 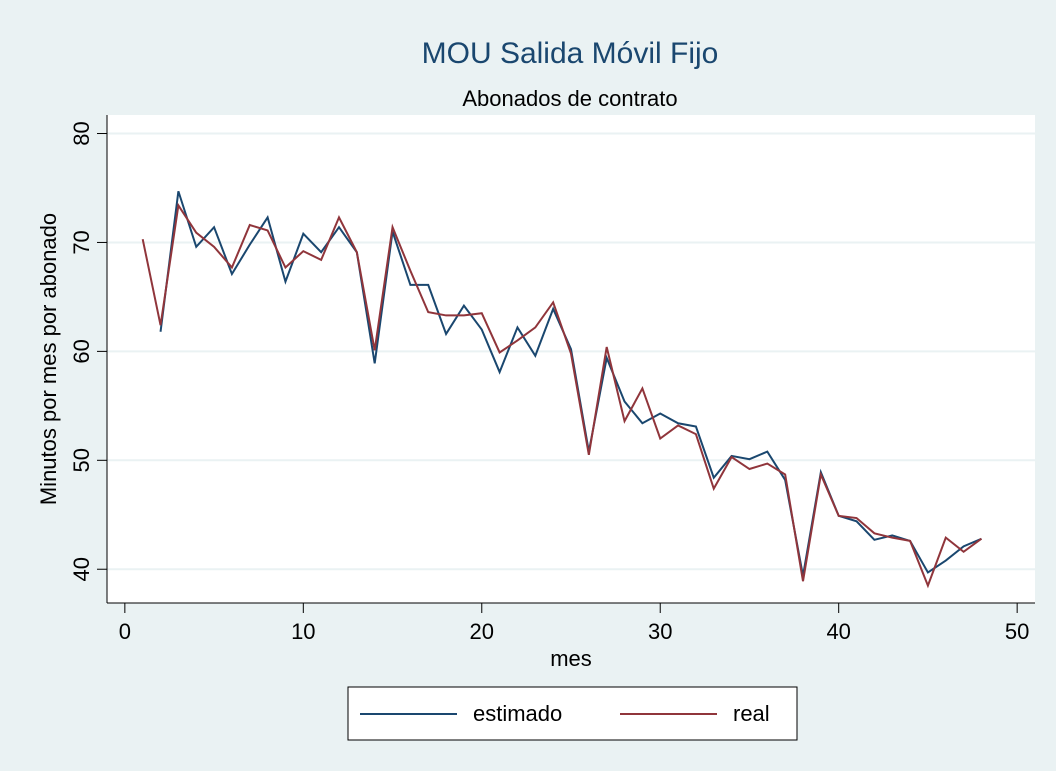 What do you see at coordinates (81, 460) in the screenshot?
I see `y-tick-label: 50` at bounding box center [81, 460].